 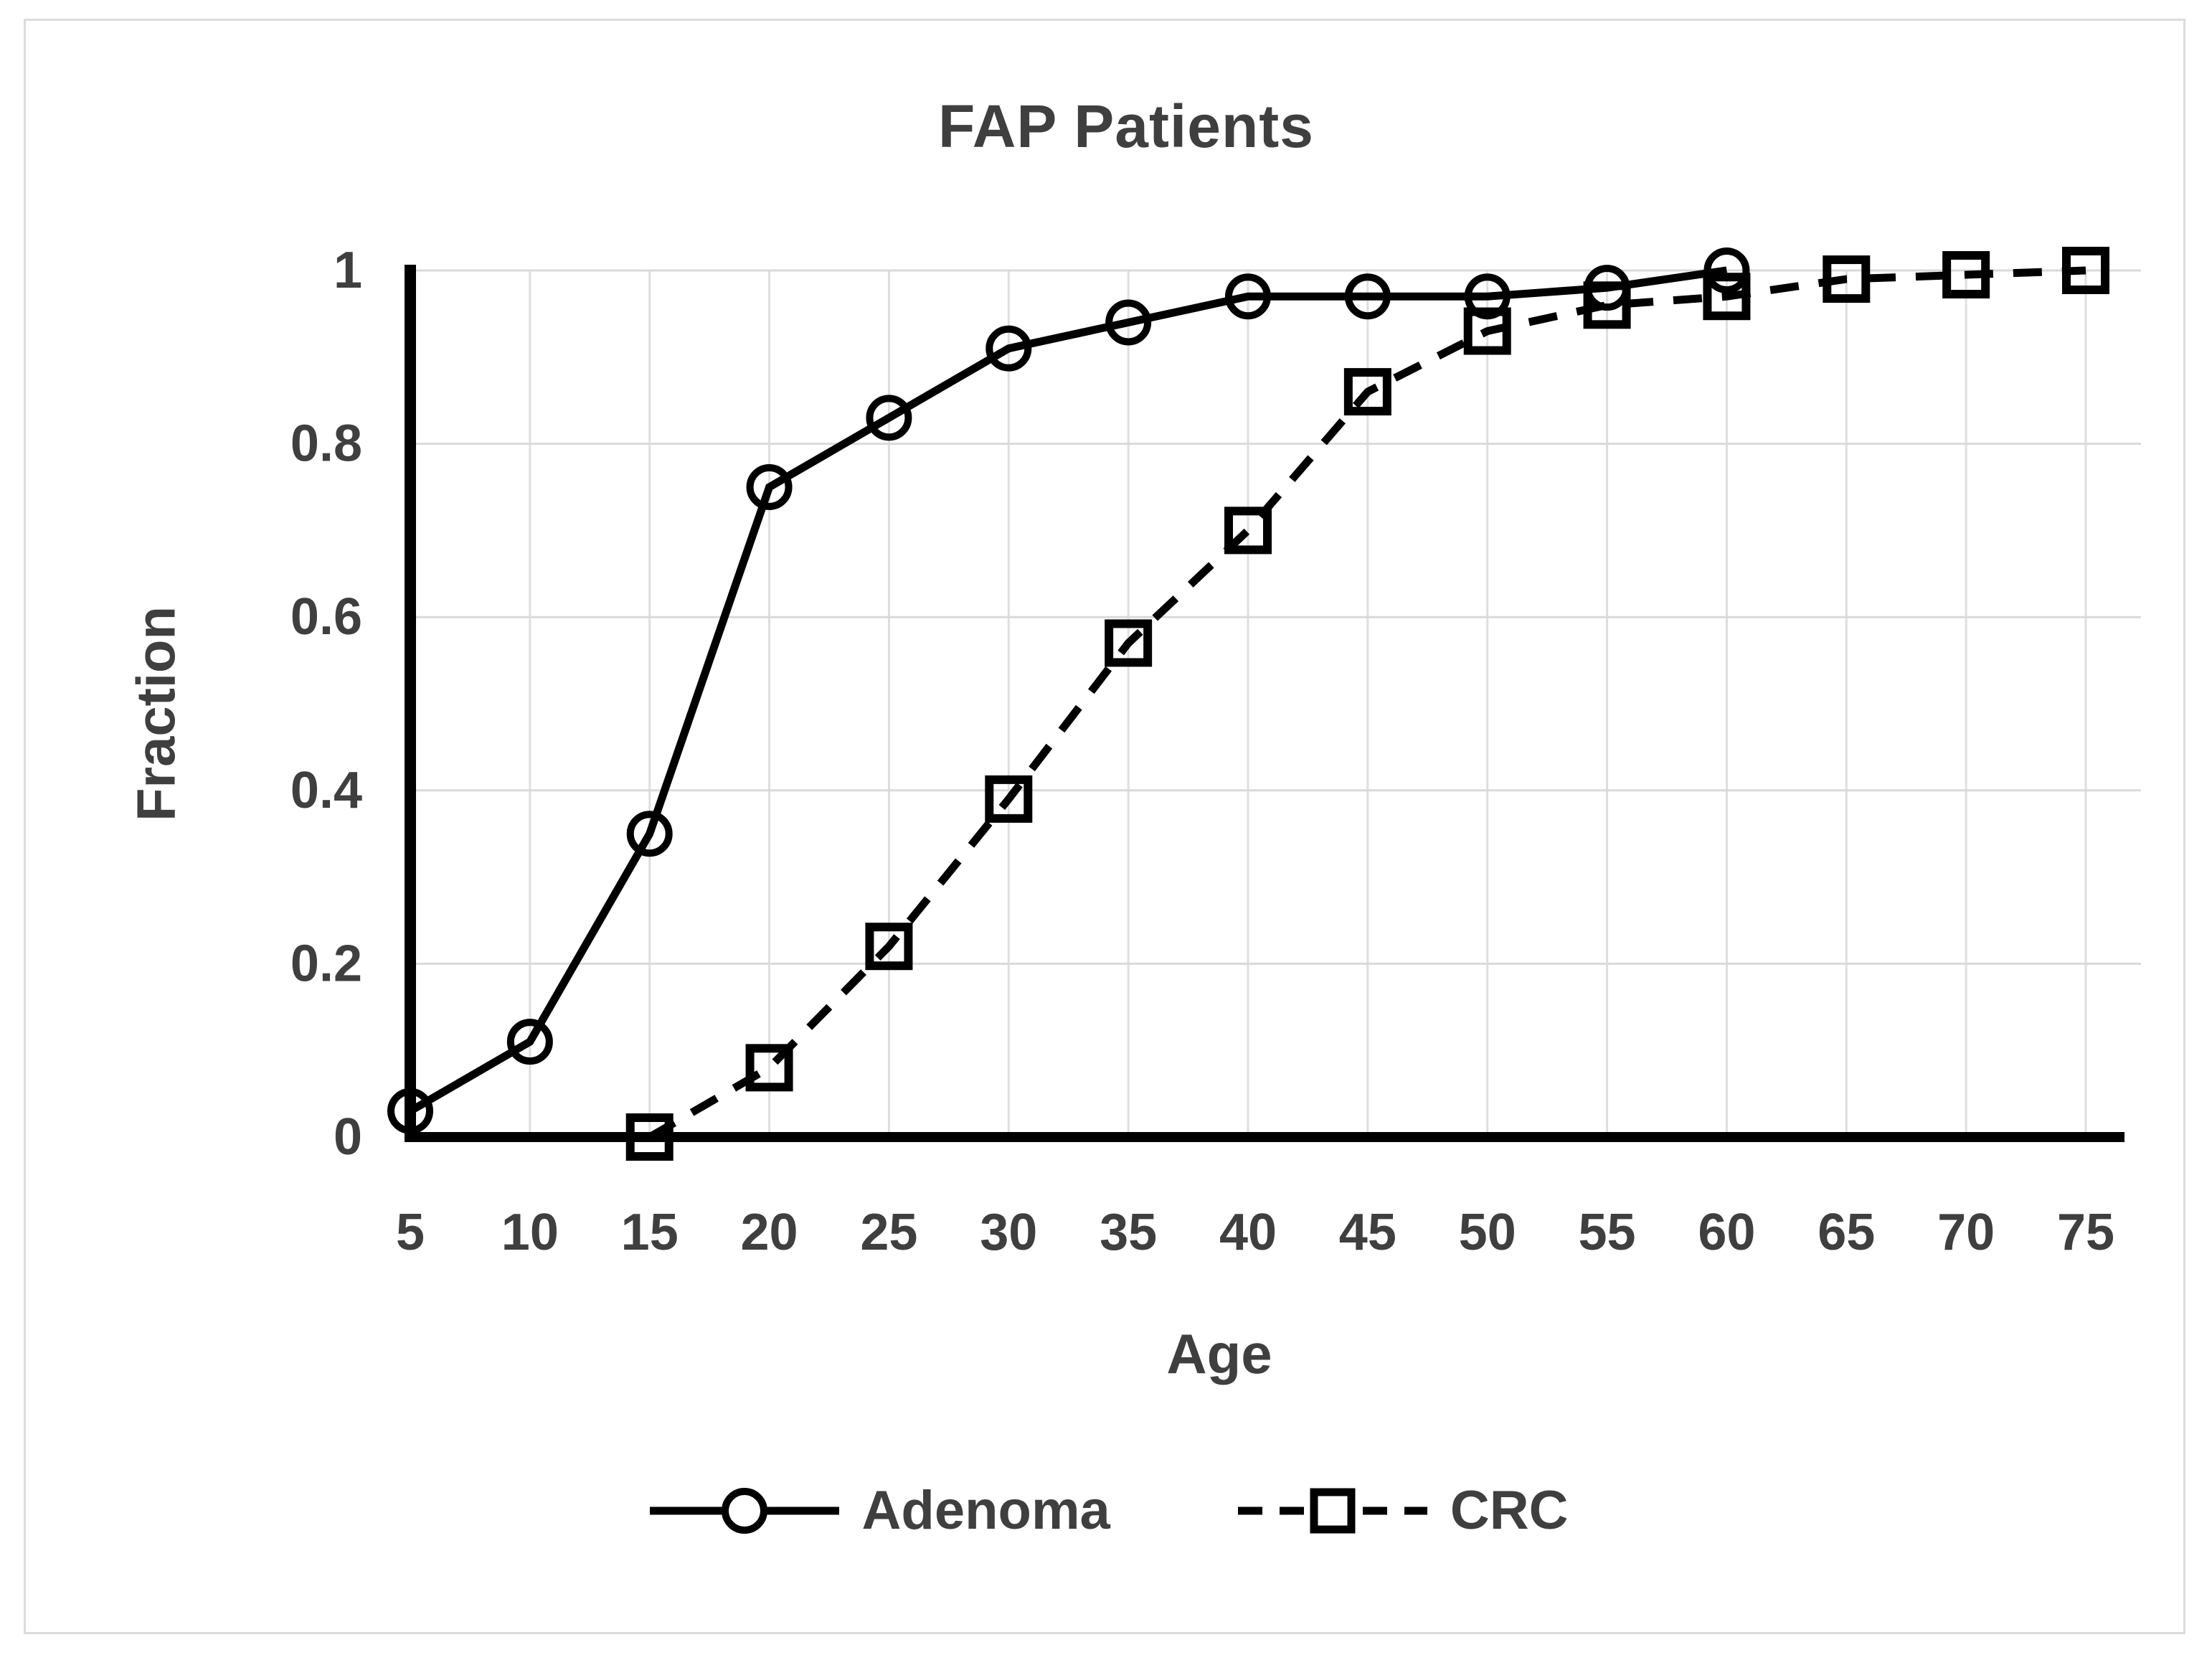 What do you see at coordinates (1846, 1232) in the screenshot?
I see `x-tick-label: 65` at bounding box center [1846, 1232].